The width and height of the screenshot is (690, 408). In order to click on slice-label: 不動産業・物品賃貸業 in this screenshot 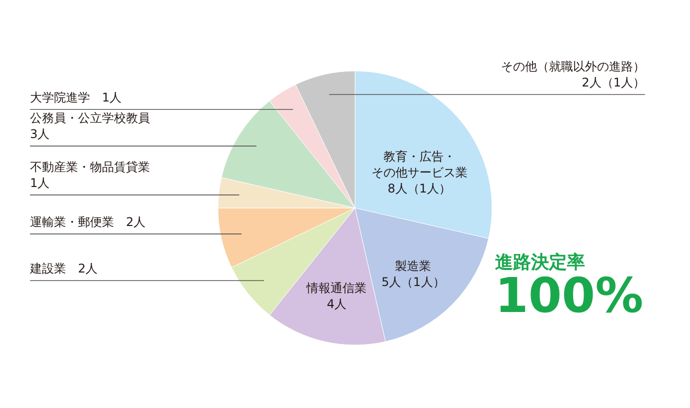, I will do `click(90, 167)`.